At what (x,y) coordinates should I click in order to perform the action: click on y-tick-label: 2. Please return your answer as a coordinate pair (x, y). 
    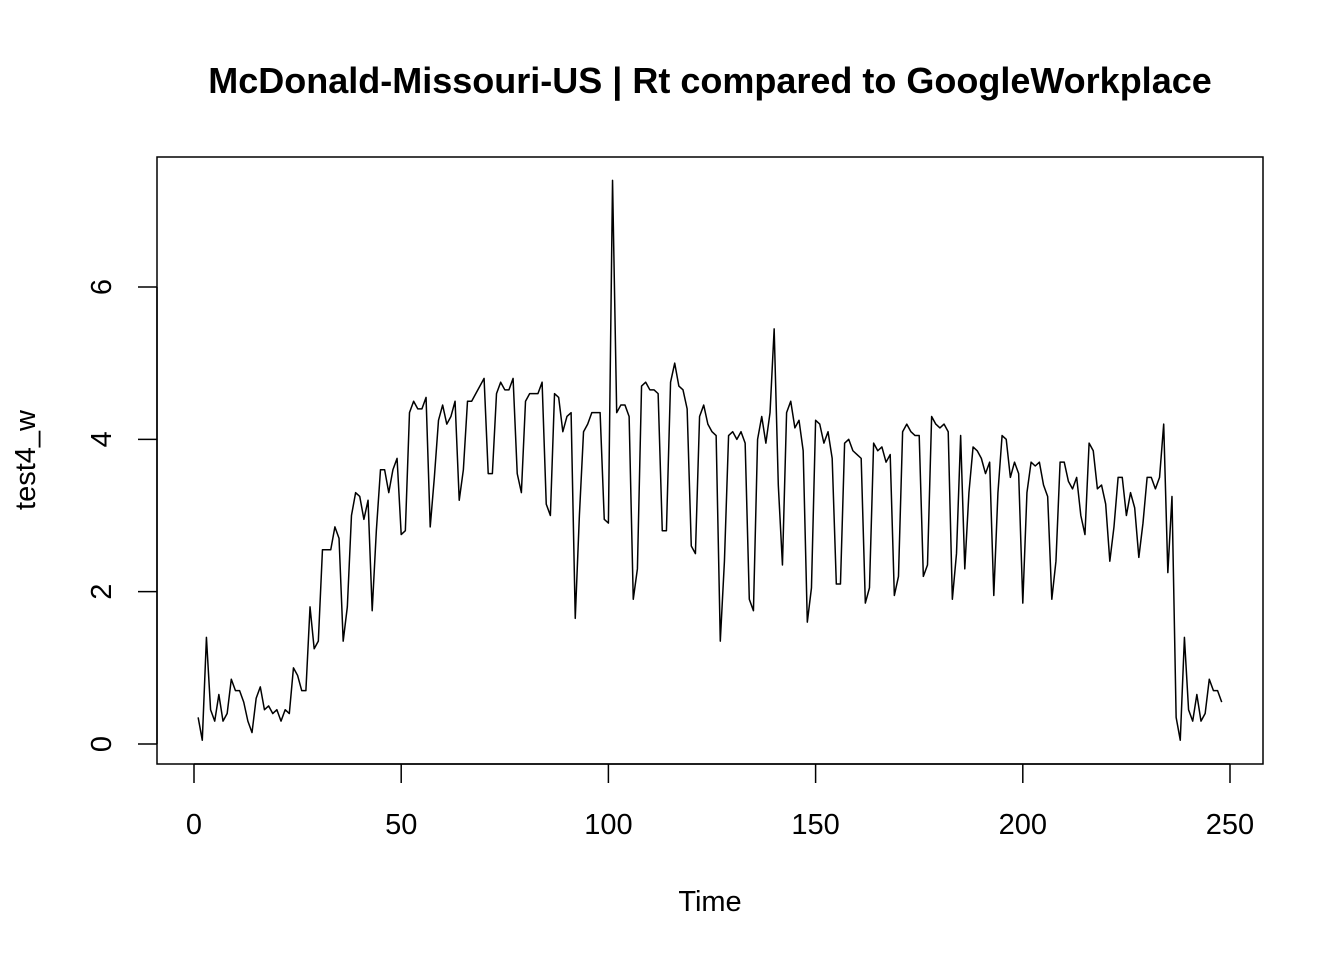
    Looking at the image, I should click on (102, 592).